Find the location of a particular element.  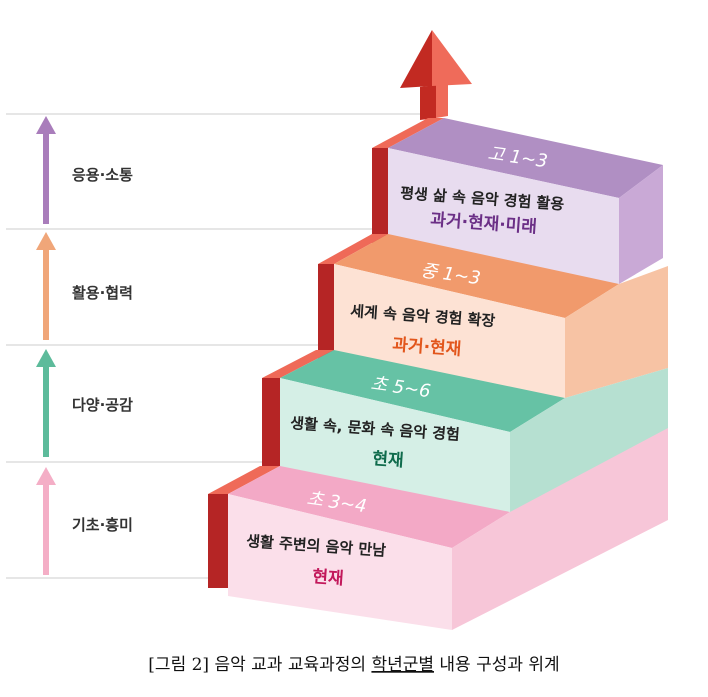

caption-text: [그림 2] 음악 교과 교육과정의 학년군별 내용 구성과 위계 is located at coordinates (353, 665).